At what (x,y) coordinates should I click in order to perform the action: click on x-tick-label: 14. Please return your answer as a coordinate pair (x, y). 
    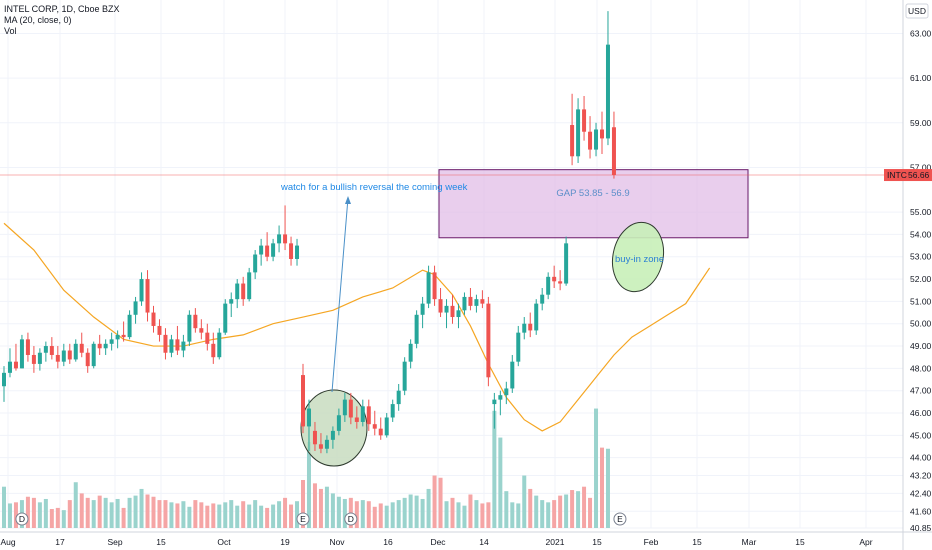
    Looking at the image, I should click on (484, 542).